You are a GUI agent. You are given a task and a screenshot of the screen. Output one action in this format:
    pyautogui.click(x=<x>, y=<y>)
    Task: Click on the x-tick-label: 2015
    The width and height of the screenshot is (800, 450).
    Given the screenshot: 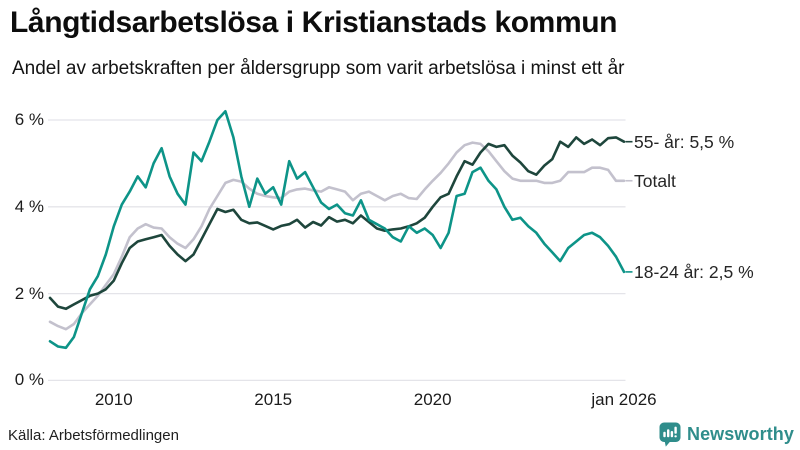 What is the action you would take?
    pyautogui.click(x=273, y=399)
    